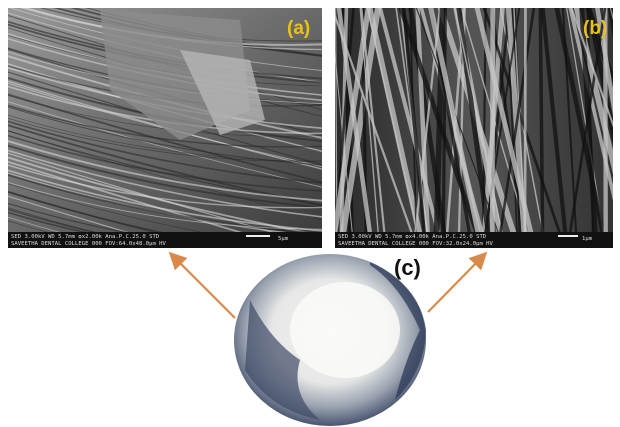  Describe the element at coordinates (298, 28) in the screenshot. I see `panel-label: (a)` at that location.